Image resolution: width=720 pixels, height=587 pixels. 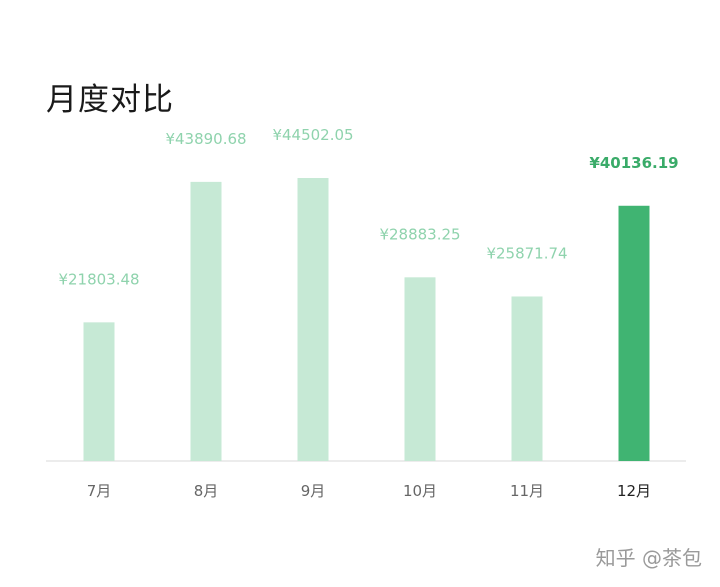 What do you see at coordinates (527, 491) in the screenshot?
I see `x-tick-label: 11月` at bounding box center [527, 491].